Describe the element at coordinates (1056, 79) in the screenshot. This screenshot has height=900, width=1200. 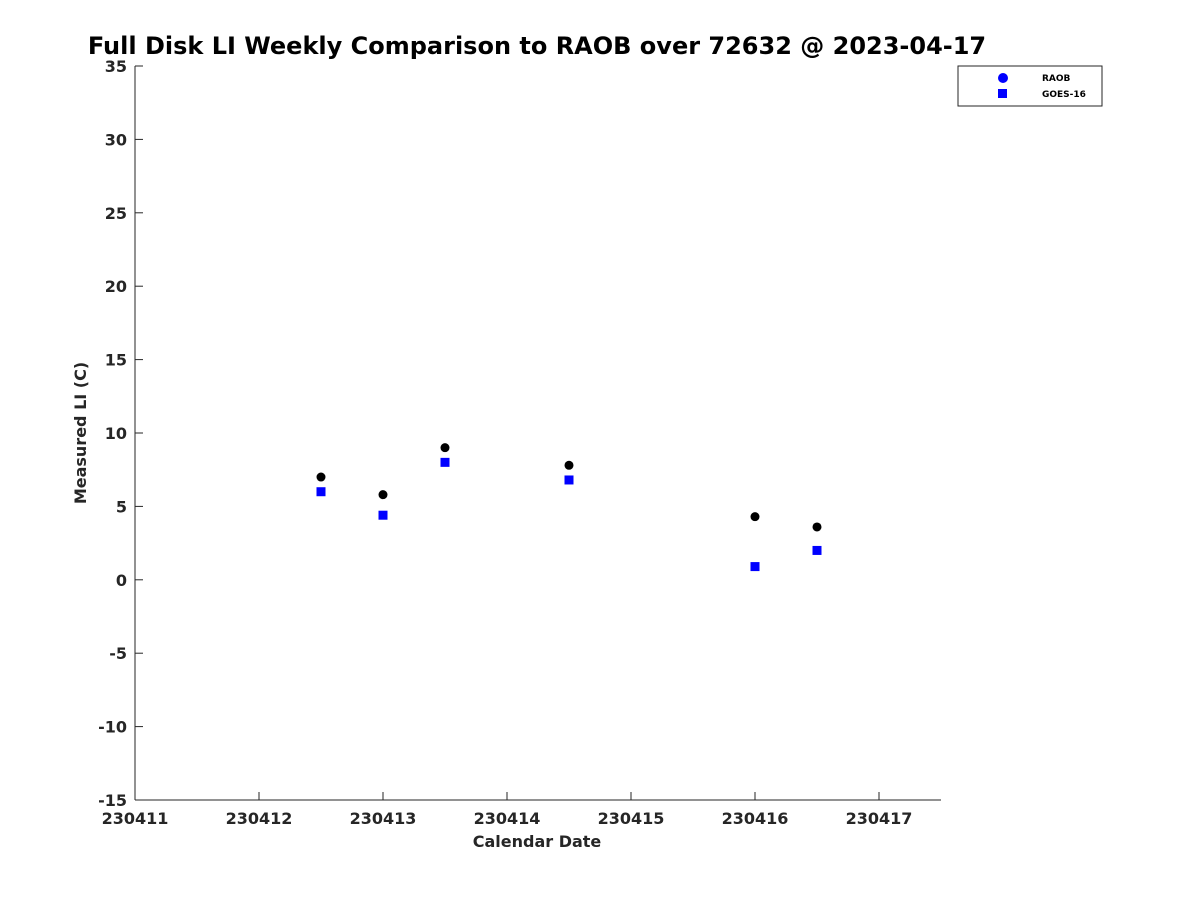
I see `legend-label-raob: RAOB` at that location.